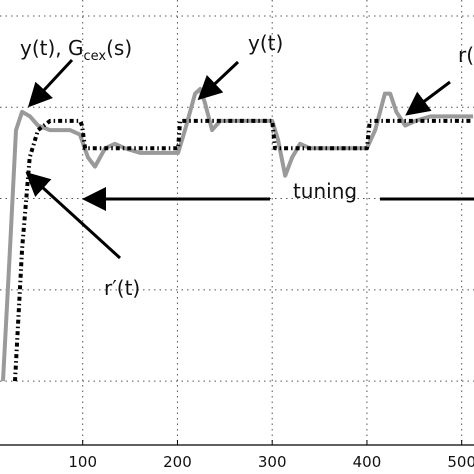 The width and height of the screenshot is (474, 474). Describe the element at coordinates (177, 462) in the screenshot. I see `x-tick-label: 200` at that location.